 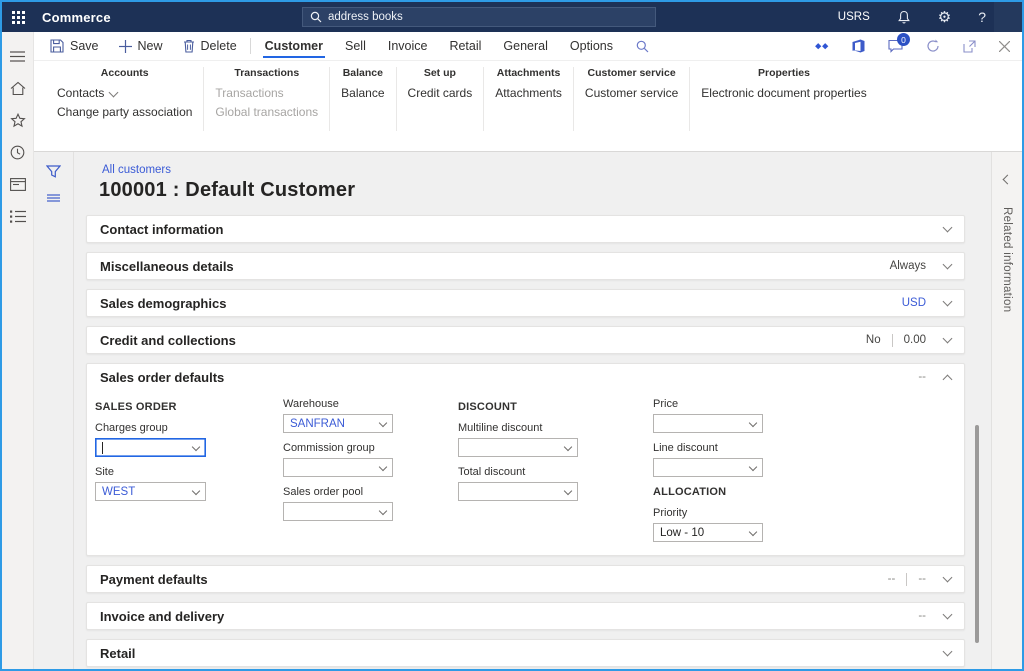 What do you see at coordinates (316, 17) in the screenshot?
I see `search-icon` at bounding box center [316, 17].